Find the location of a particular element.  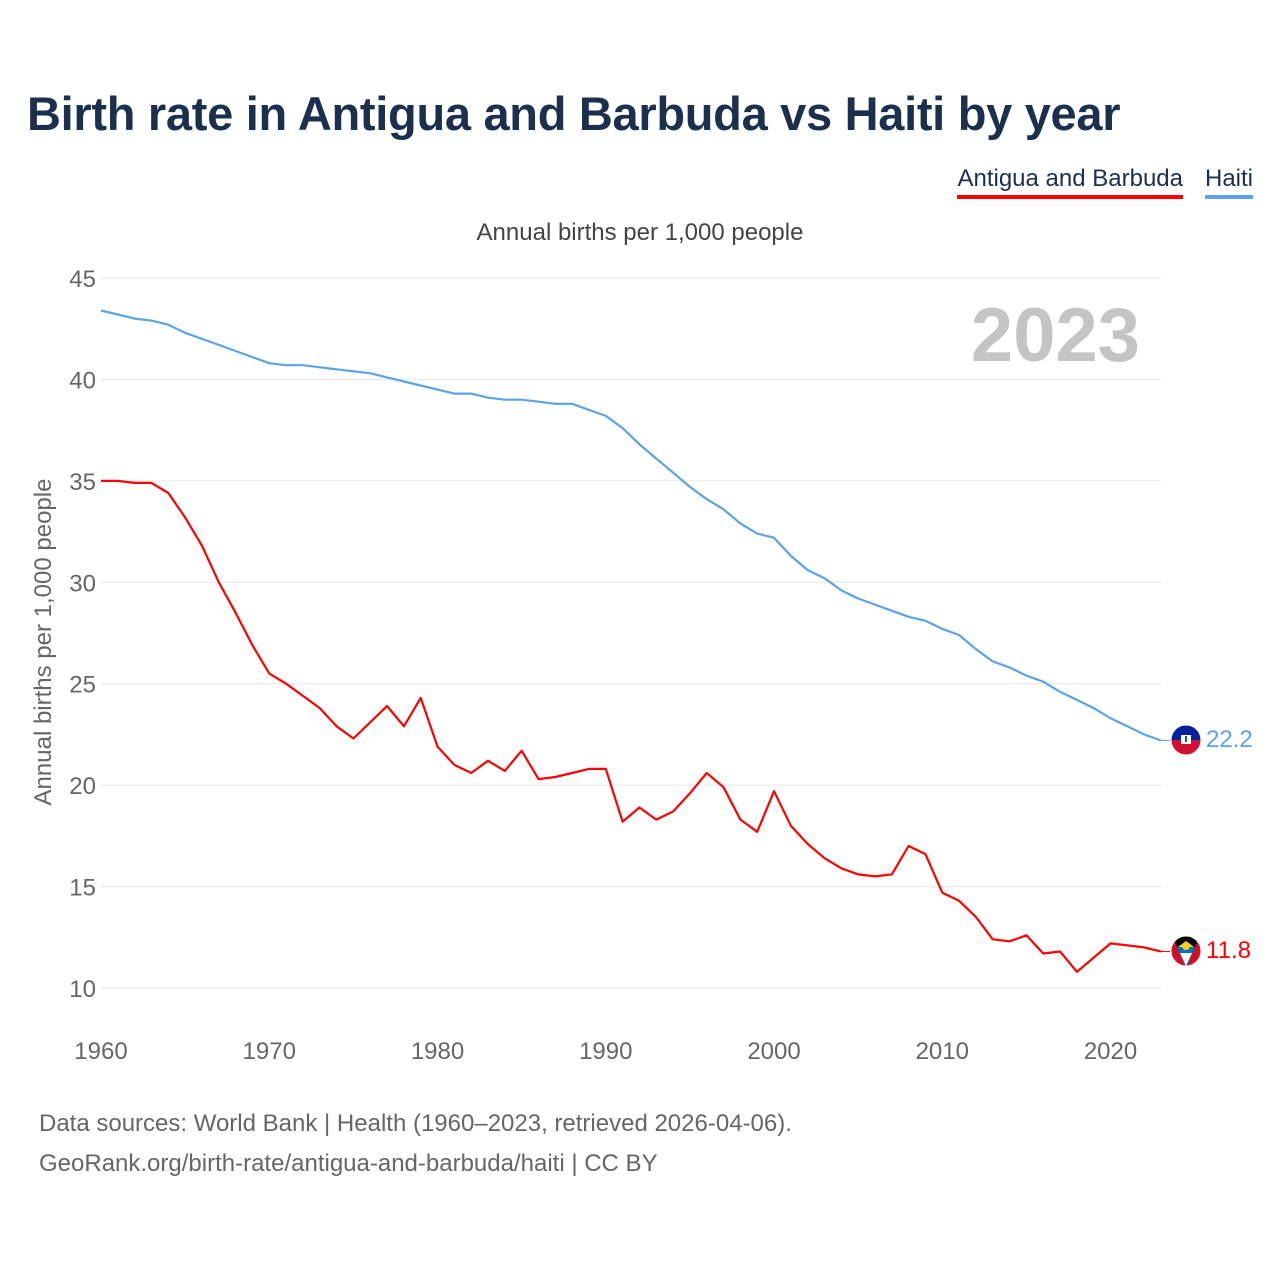

legend-item-haiti: Haiti is located at coordinates (1228, 181).